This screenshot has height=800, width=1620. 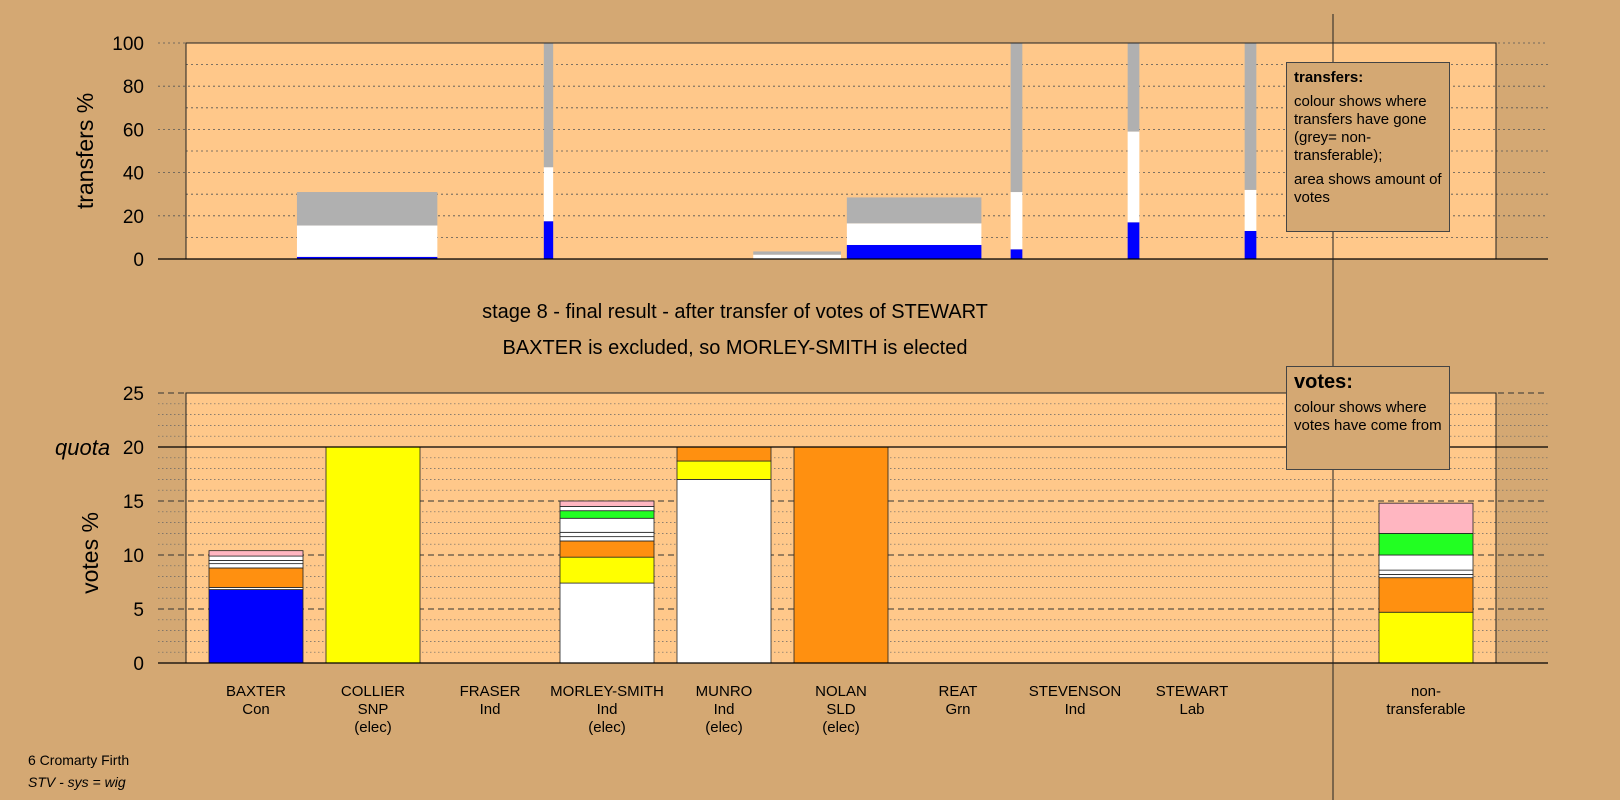 I want to click on candidate-name: BAXTER, so click(x=256, y=691).